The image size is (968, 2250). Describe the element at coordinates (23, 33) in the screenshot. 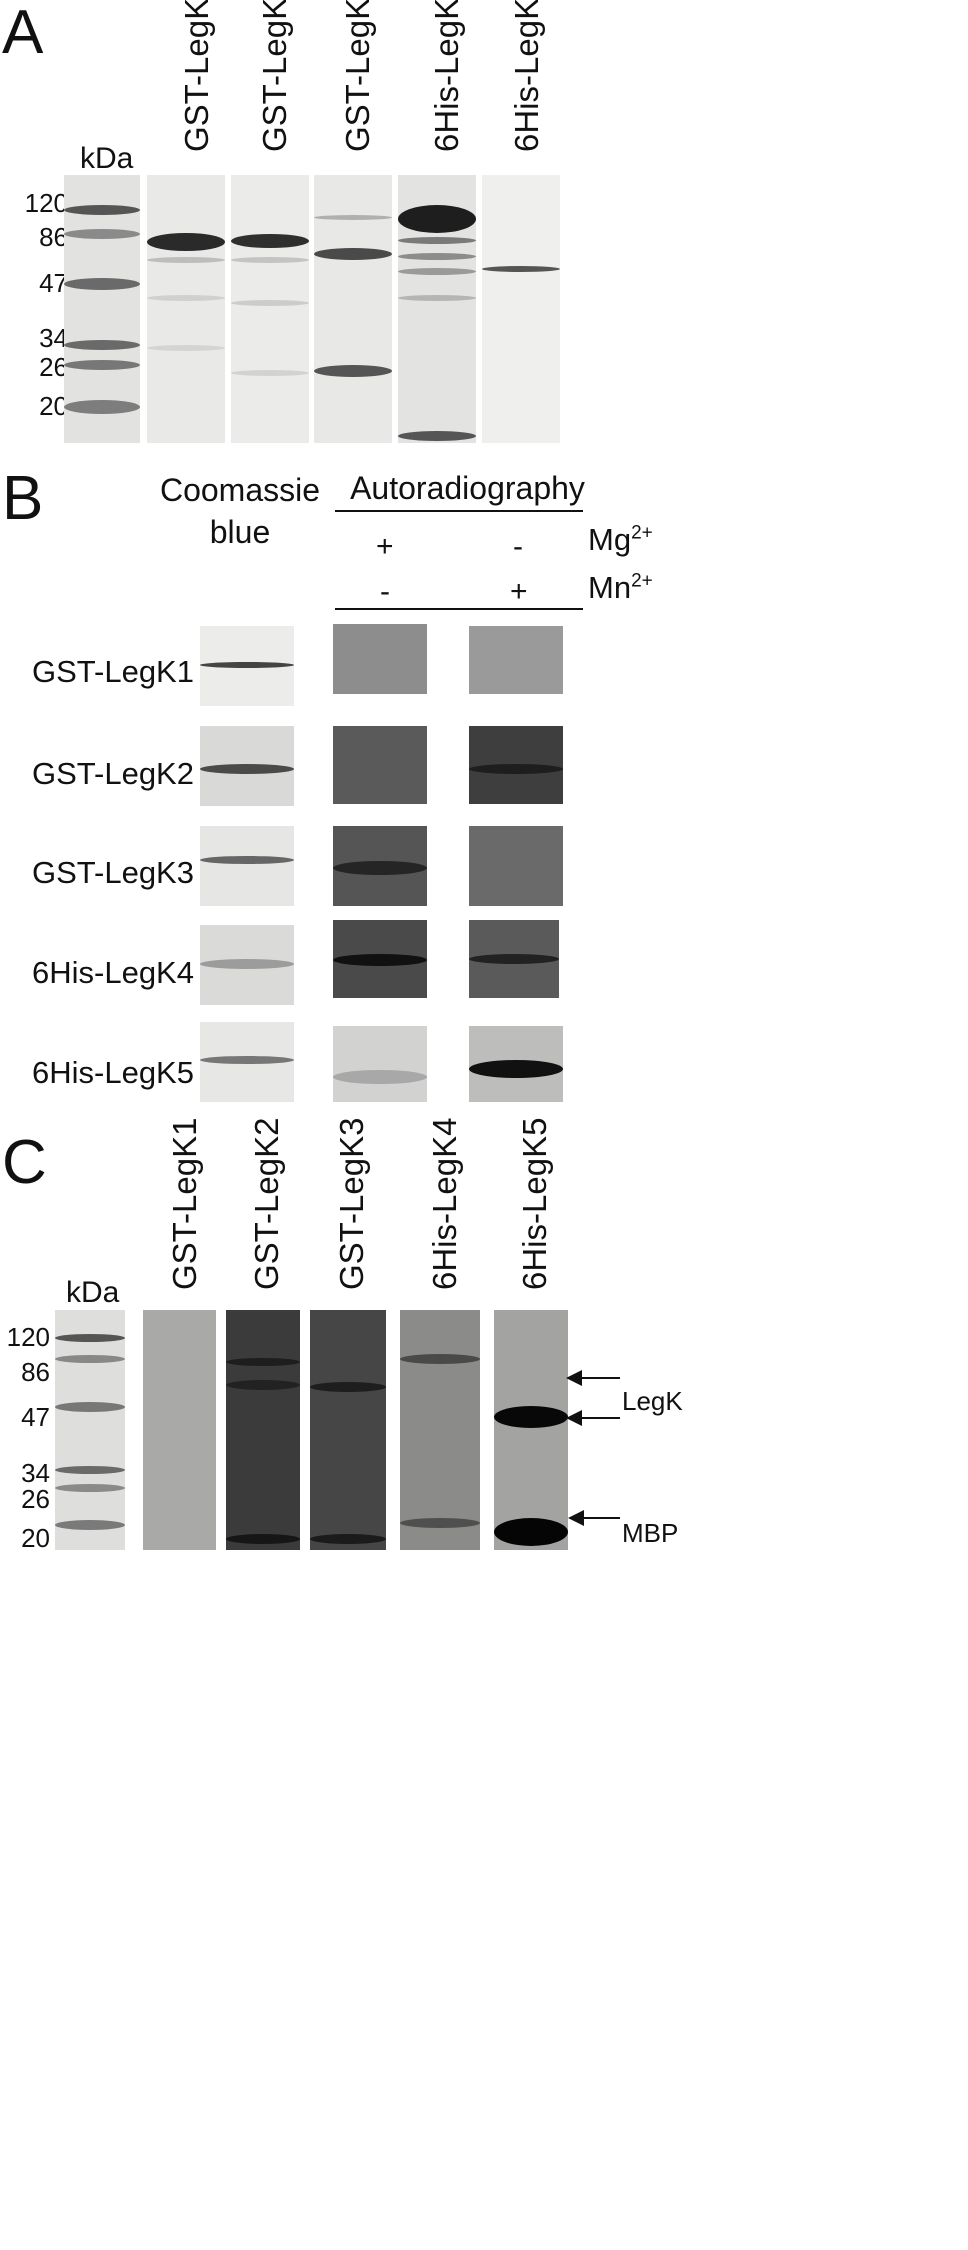

I see `panel-a-letter: A` at that location.